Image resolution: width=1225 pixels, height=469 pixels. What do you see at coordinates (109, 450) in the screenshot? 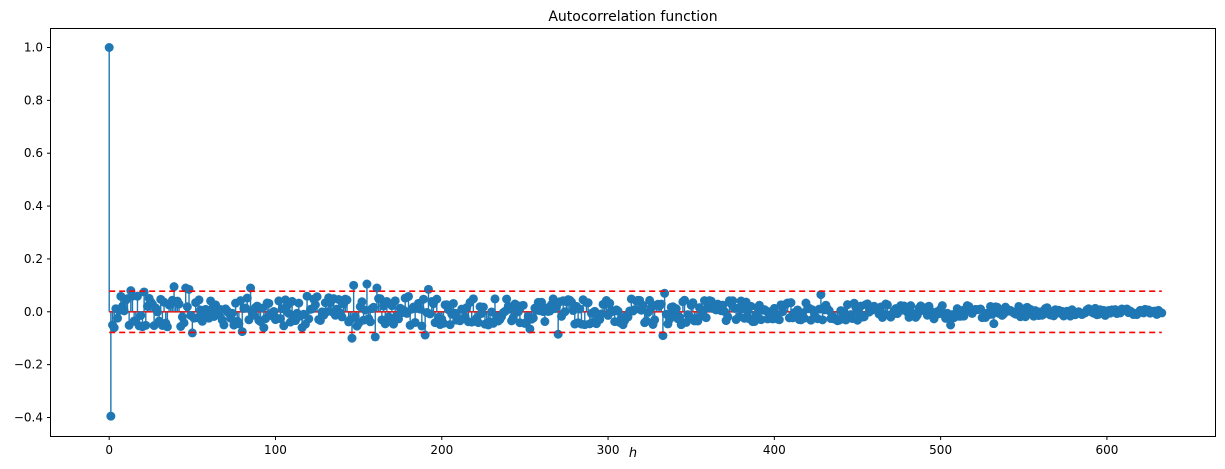
I see `x-tick-label: 0` at bounding box center [109, 450].